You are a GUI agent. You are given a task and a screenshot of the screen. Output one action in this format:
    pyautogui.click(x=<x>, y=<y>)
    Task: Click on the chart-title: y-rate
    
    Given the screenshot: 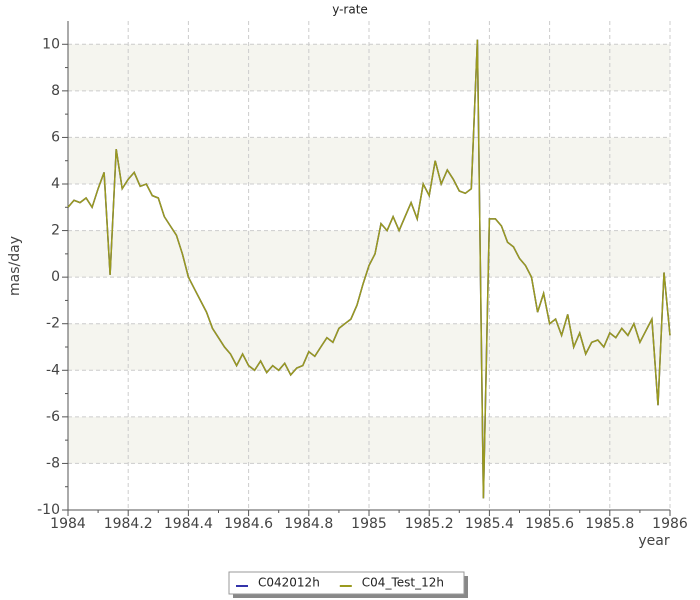 What is the action you would take?
    pyautogui.click(x=350, y=10)
    